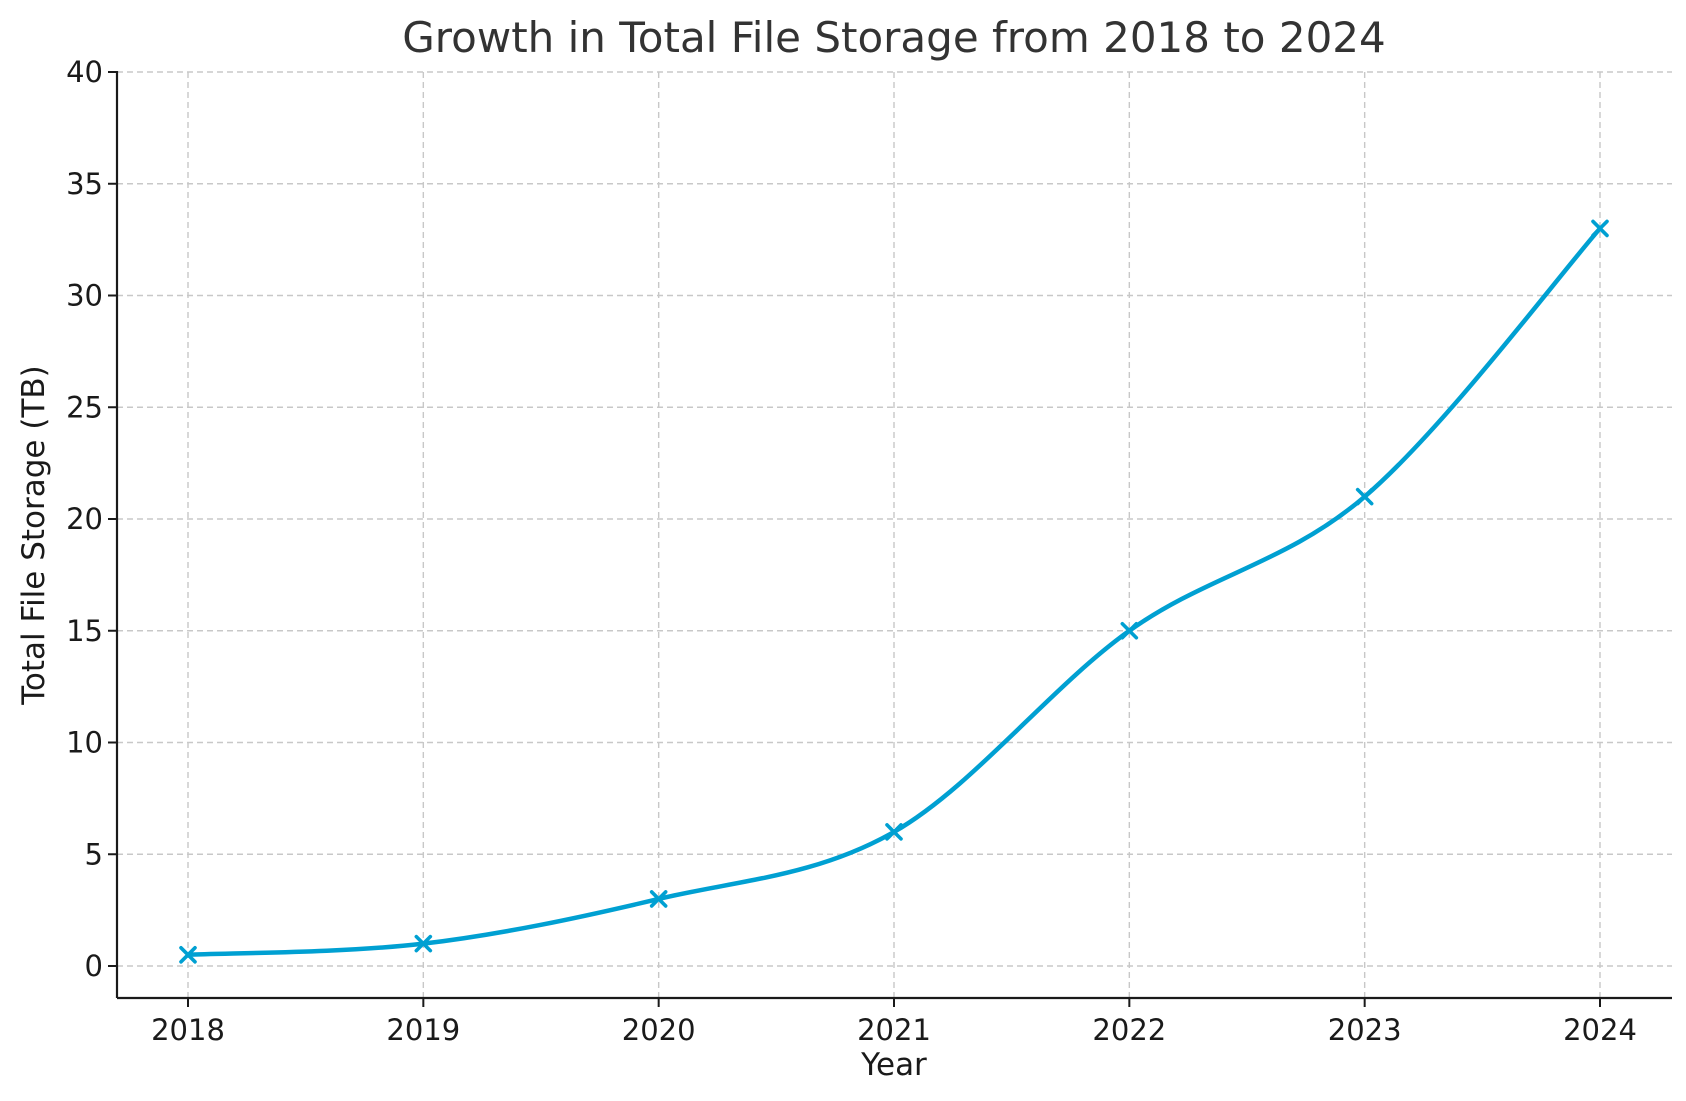 The image size is (1686, 1101). What do you see at coordinates (94, 966) in the screenshot?
I see `y-tick-label: 0` at bounding box center [94, 966].